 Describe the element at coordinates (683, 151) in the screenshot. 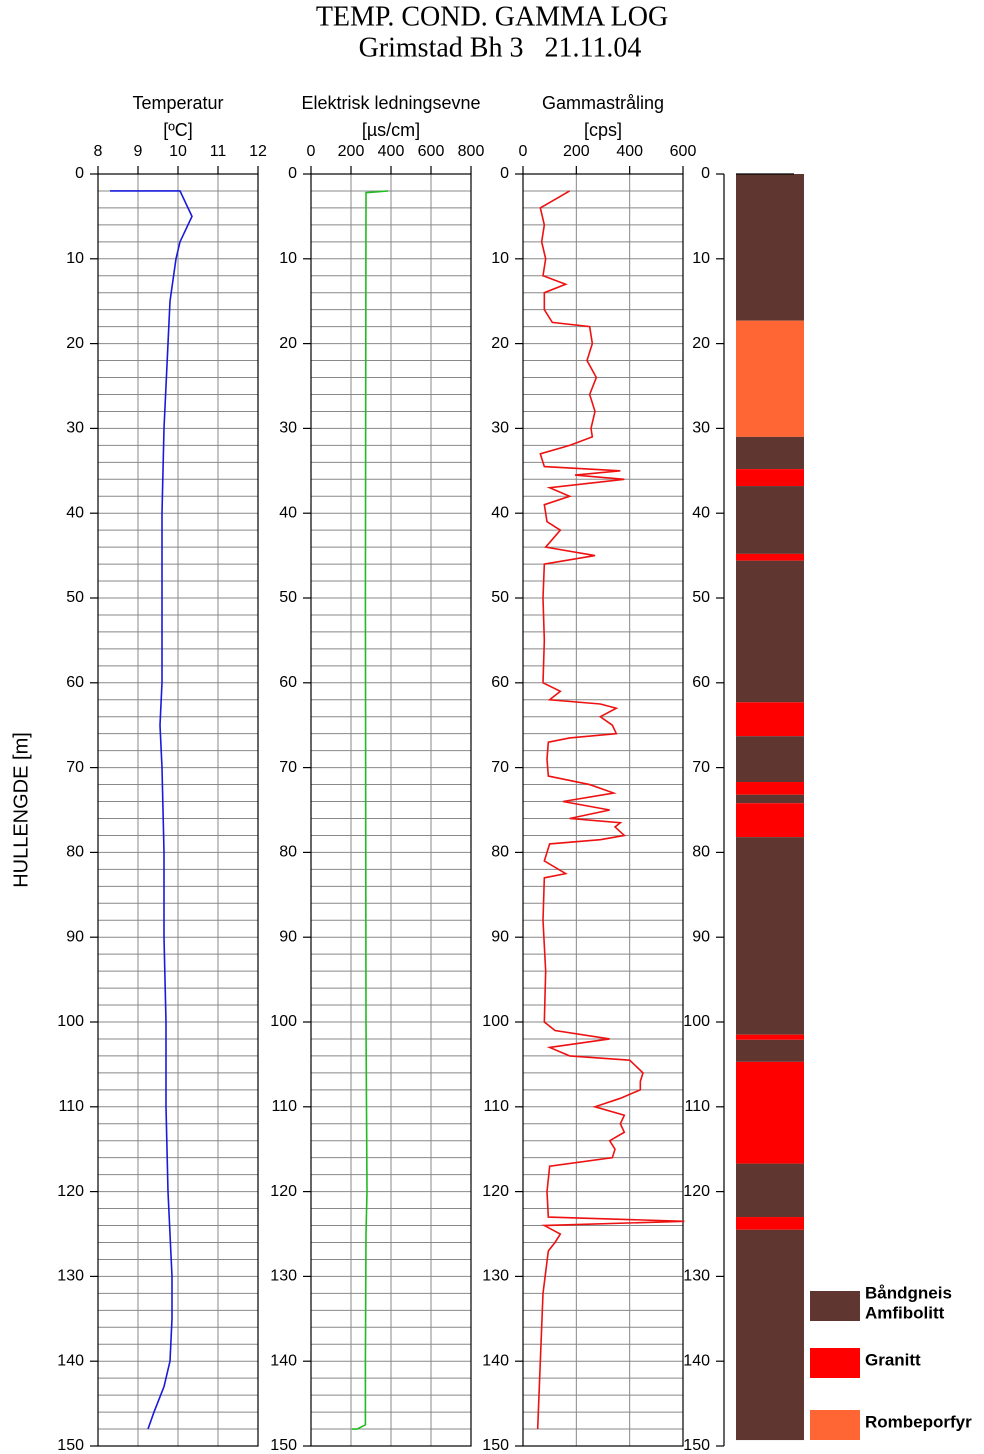

I see `x-tick-label: 600` at that location.